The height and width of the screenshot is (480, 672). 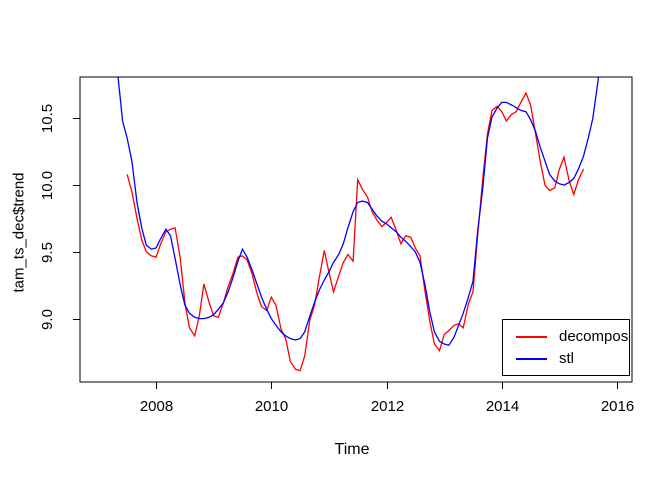 What do you see at coordinates (531, 358) in the screenshot?
I see `legend-line-stl-swatch` at bounding box center [531, 358].